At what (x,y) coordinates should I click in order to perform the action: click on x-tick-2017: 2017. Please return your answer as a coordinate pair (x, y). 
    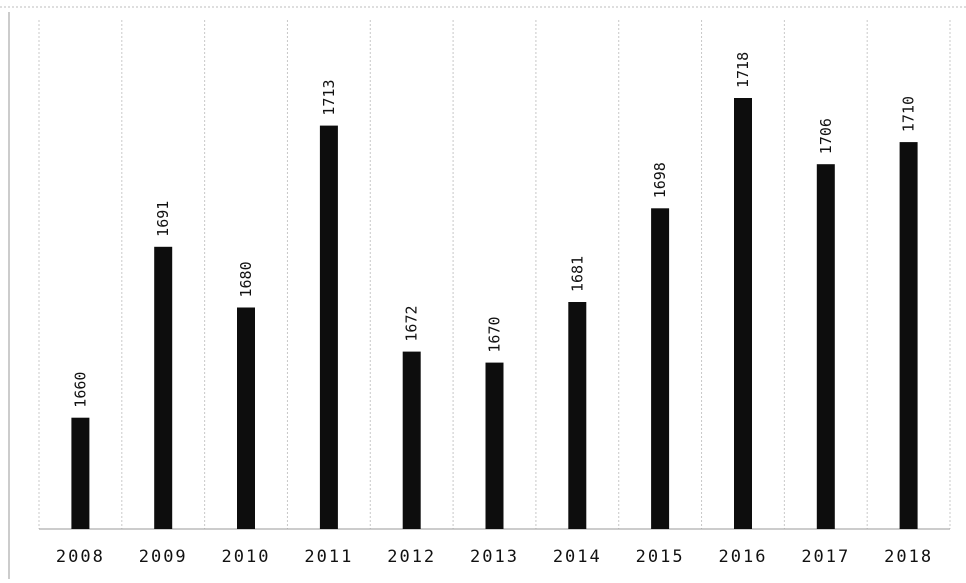
    Looking at the image, I should click on (825, 557).